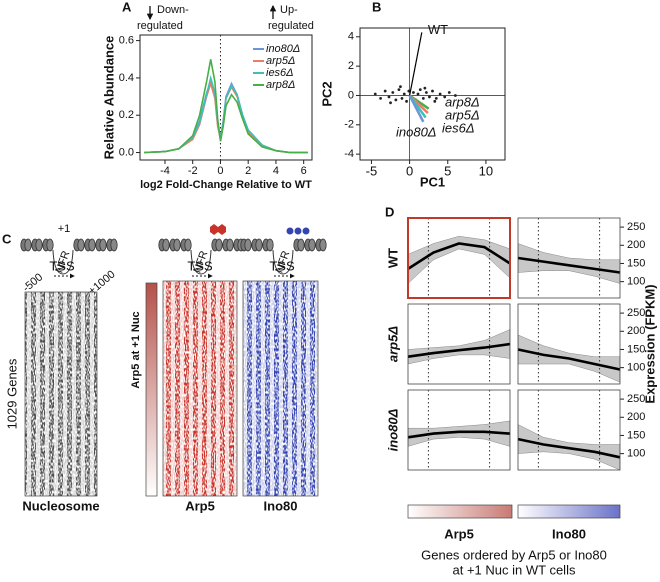  I want to click on vector-label: ino80Δ, so click(416, 131).